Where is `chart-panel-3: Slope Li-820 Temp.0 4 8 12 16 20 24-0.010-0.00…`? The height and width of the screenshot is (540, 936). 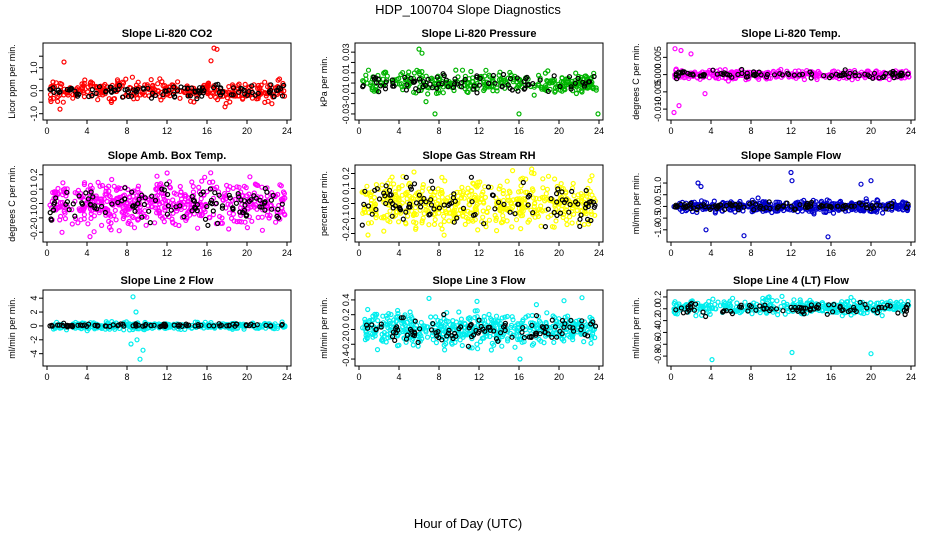 chart-panel-3: Slope Li-820 Temp.0 4 8 12 16 20 24-0.010-0.00… is located at coordinates (773, 82).